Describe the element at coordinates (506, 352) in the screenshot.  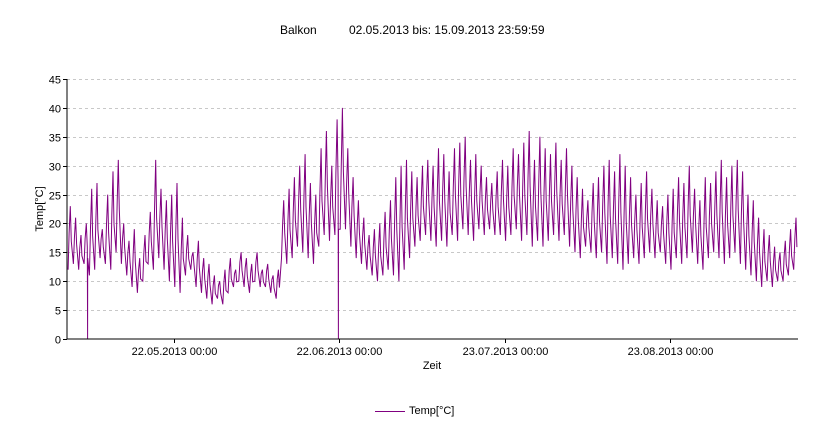
I see `x-tick-label: 23.07.2013 00:00` at that location.